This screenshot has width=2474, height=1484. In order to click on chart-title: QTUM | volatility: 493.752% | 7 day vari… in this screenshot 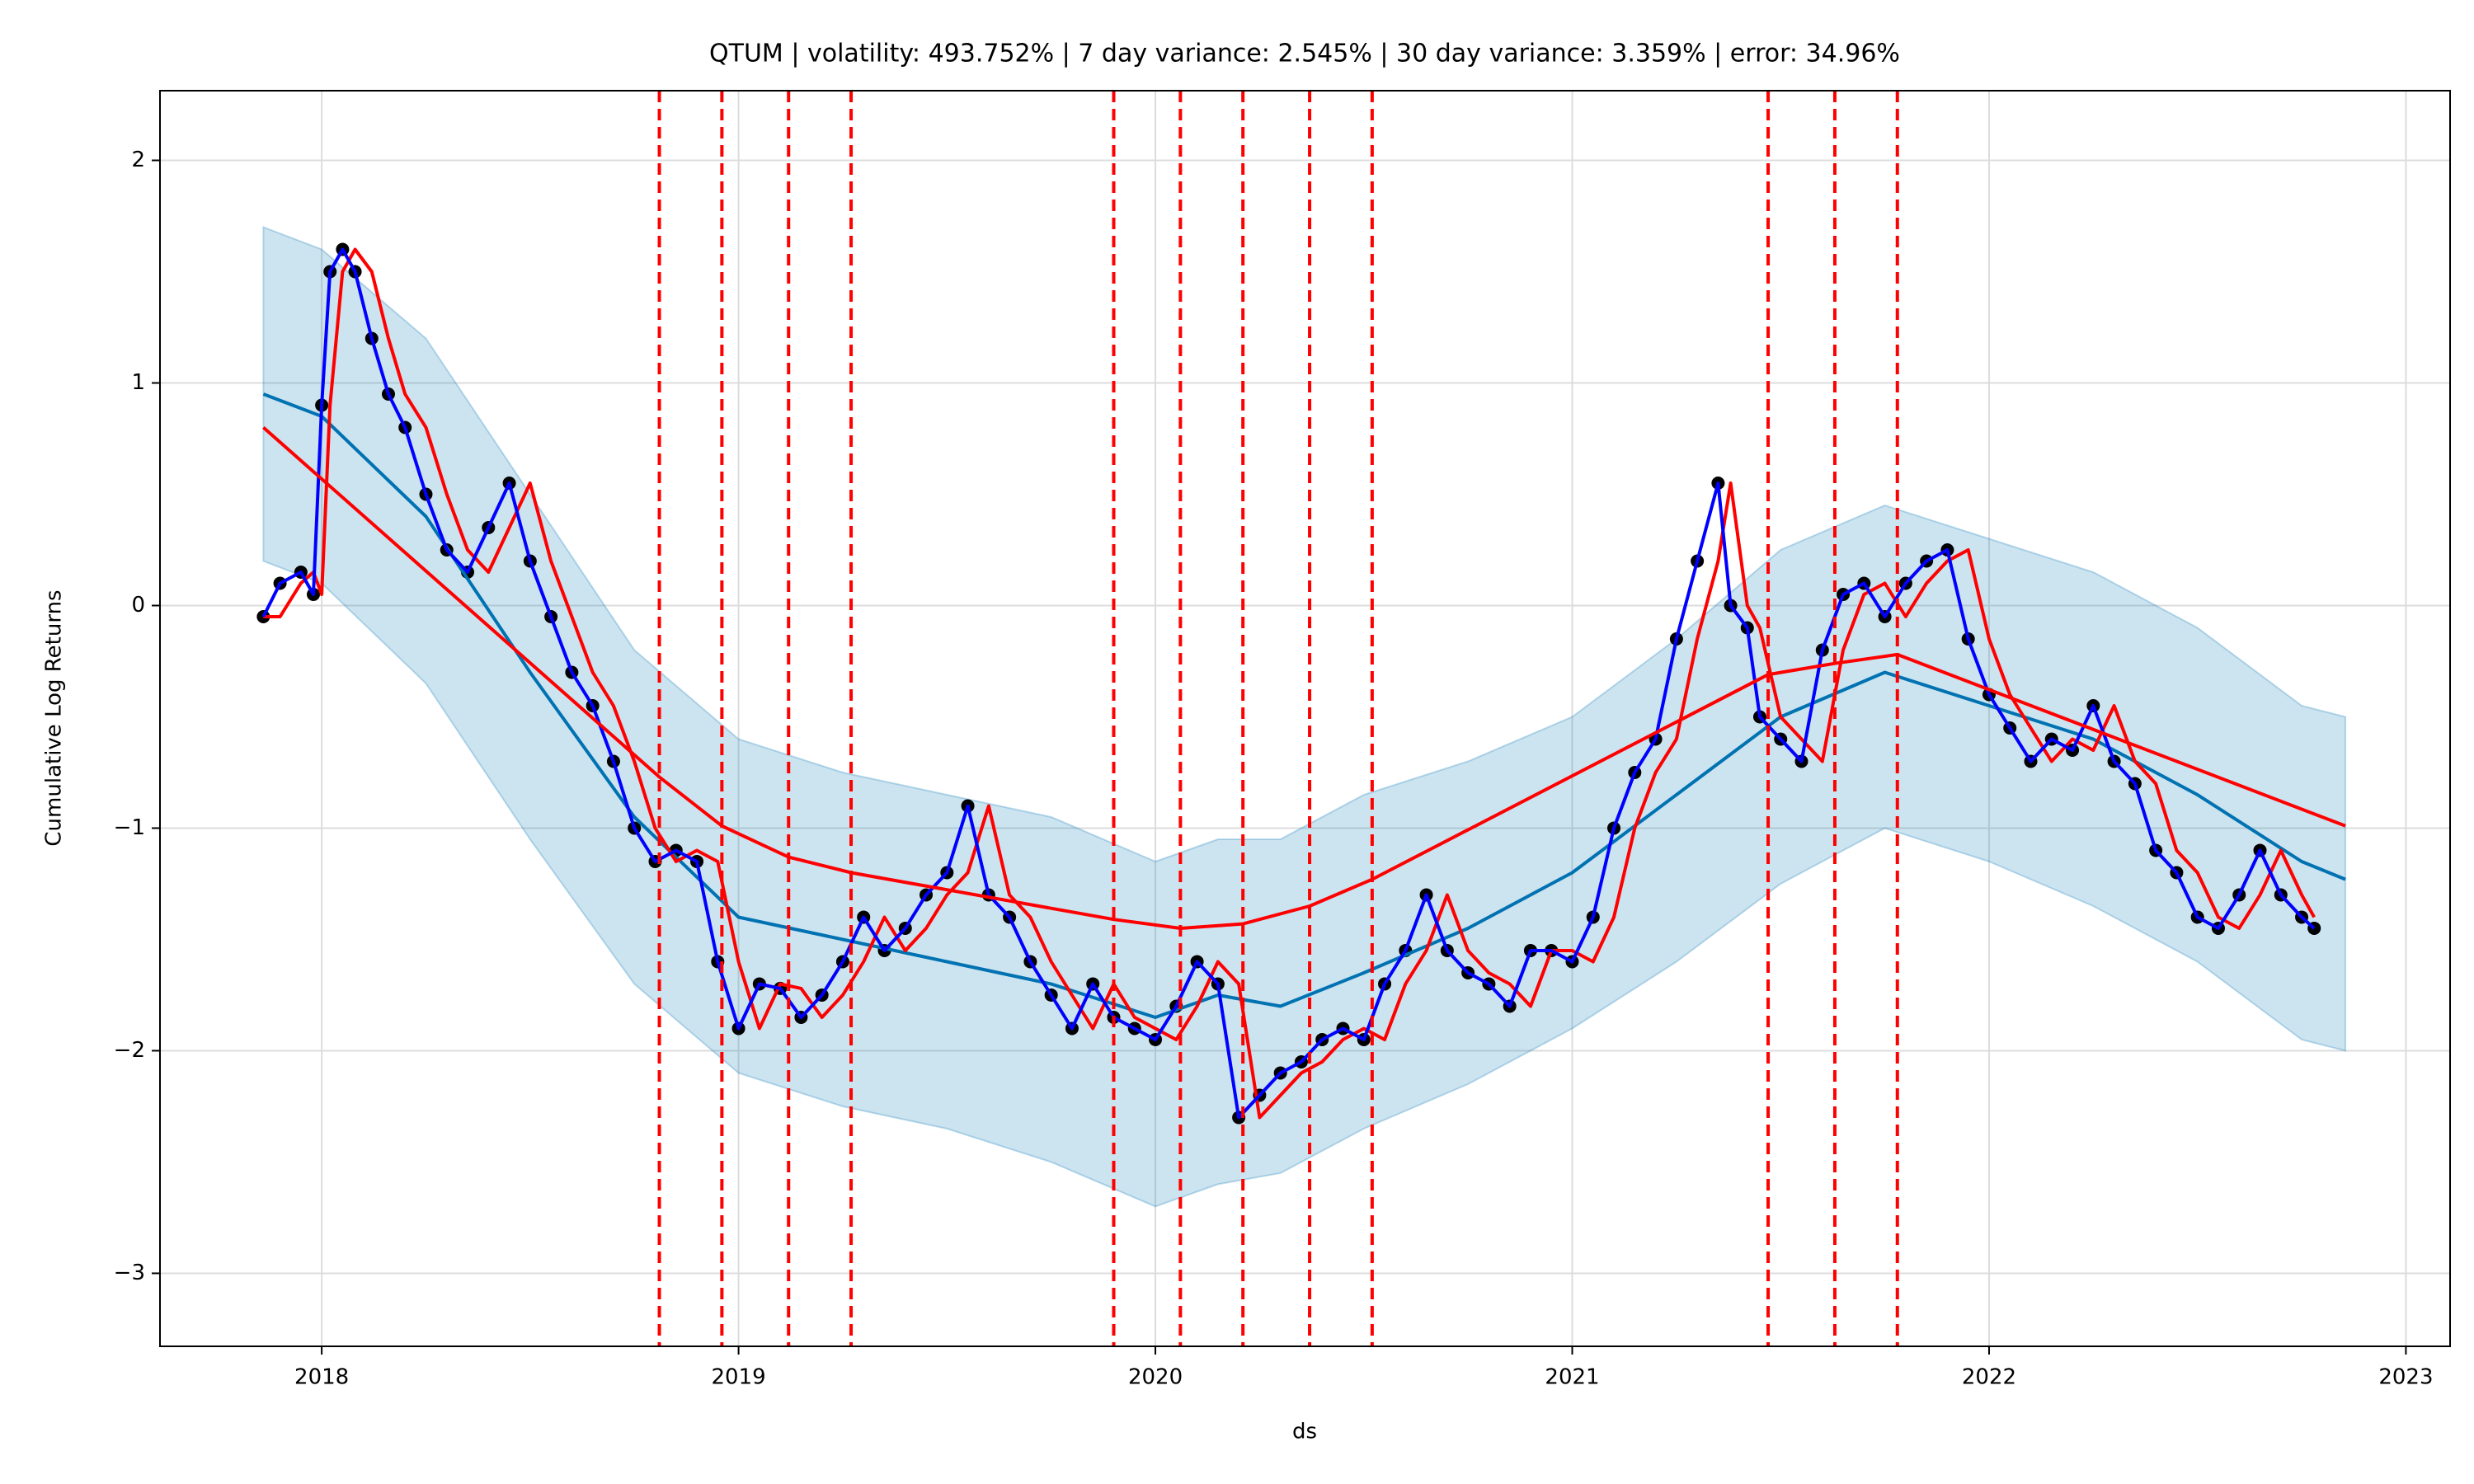, I will do `click(1304, 54)`.